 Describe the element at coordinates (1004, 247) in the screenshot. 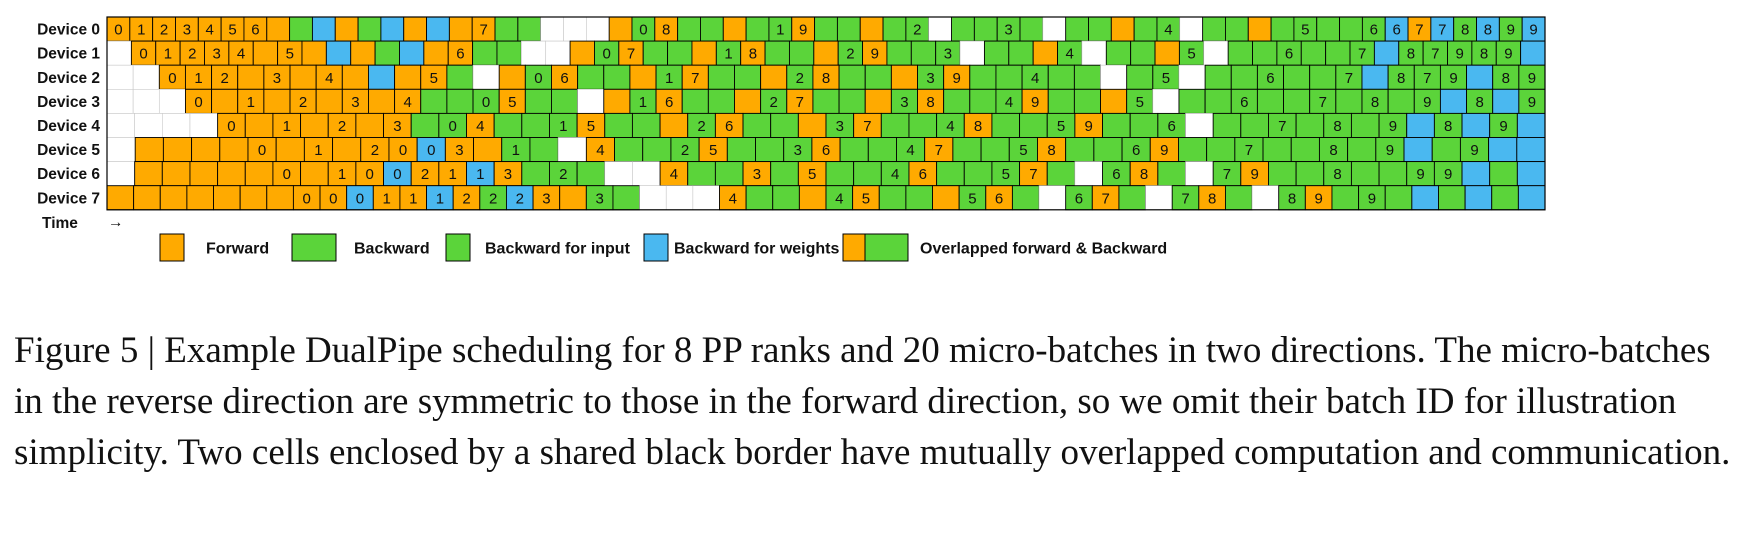

I see `legend-item-4: Overlapped forward & Backward` at that location.